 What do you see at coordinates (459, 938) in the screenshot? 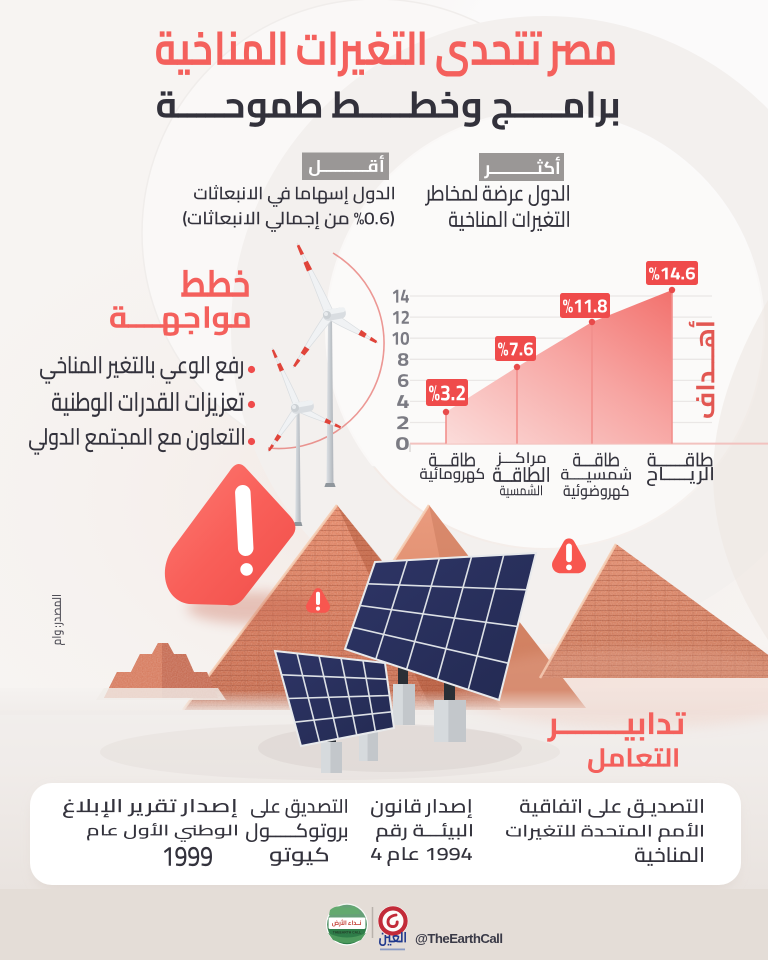
I see `svg-text: @TheEarthCall` at bounding box center [459, 938].